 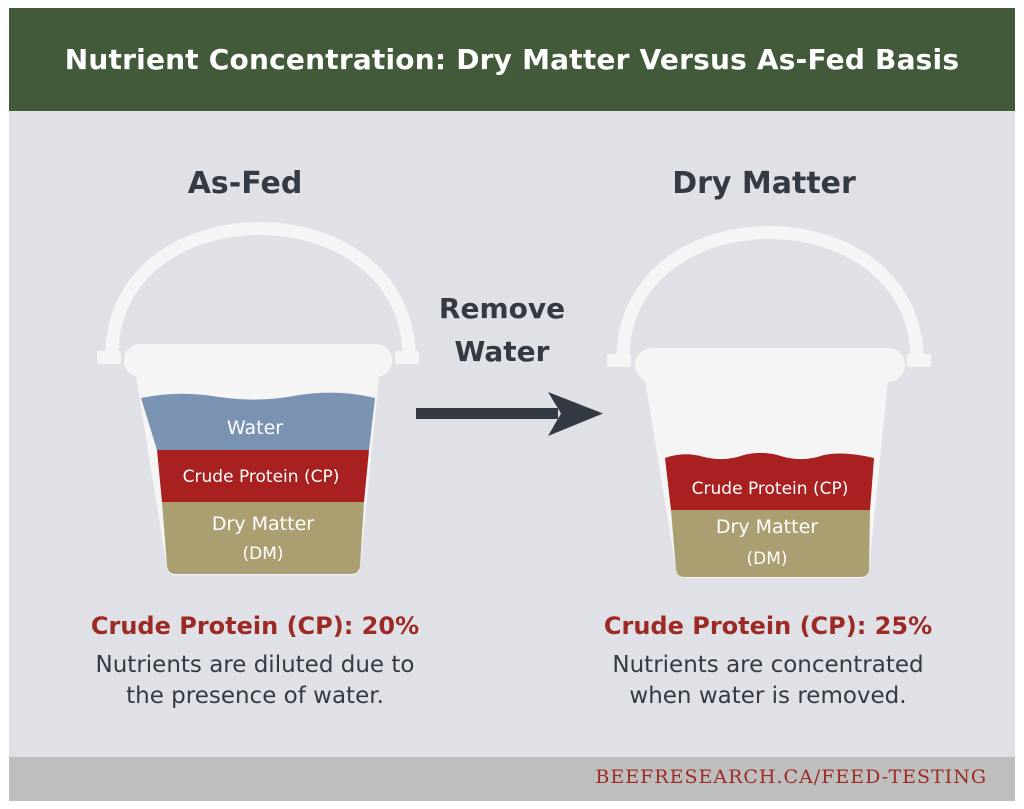 I want to click on remove-water-arrow: Remove Water, so click(x=509, y=364).